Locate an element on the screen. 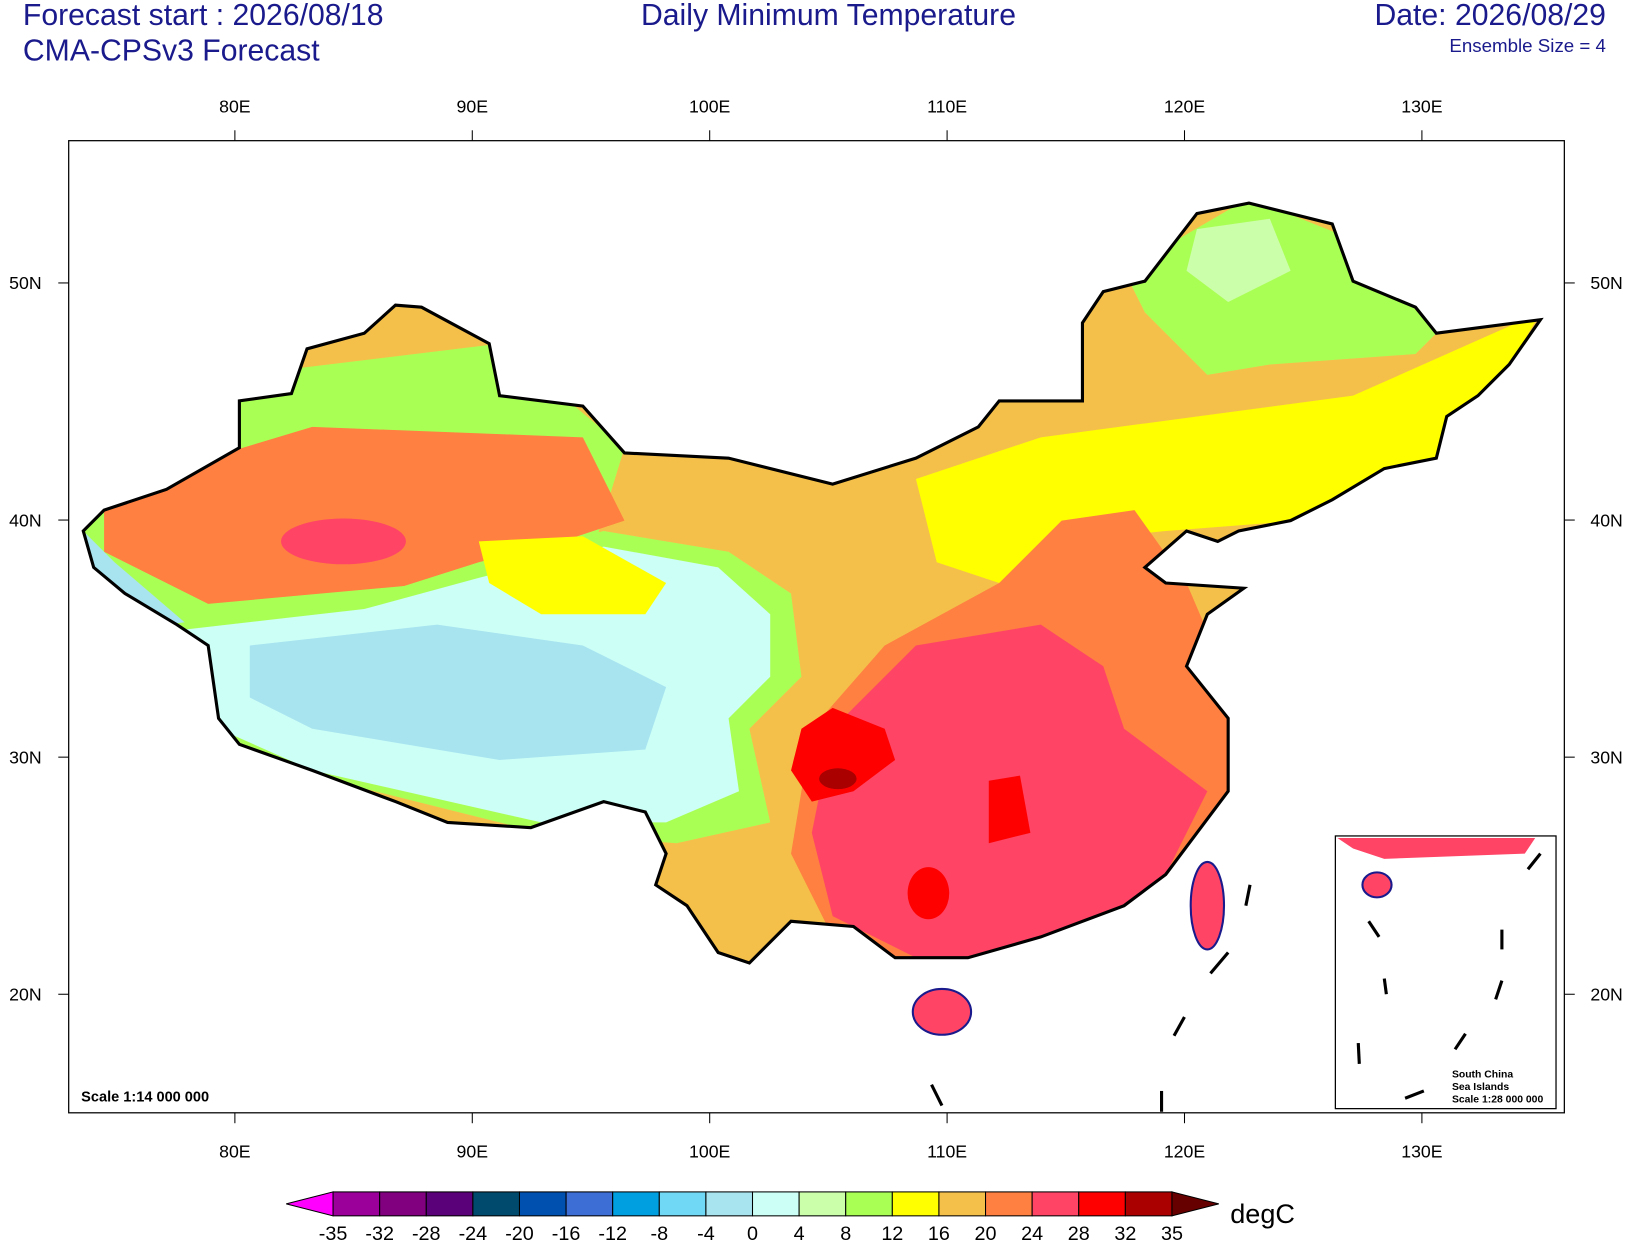 The height and width of the screenshot is (1241, 1632). colorbar-label: 20 is located at coordinates (986, 1232).